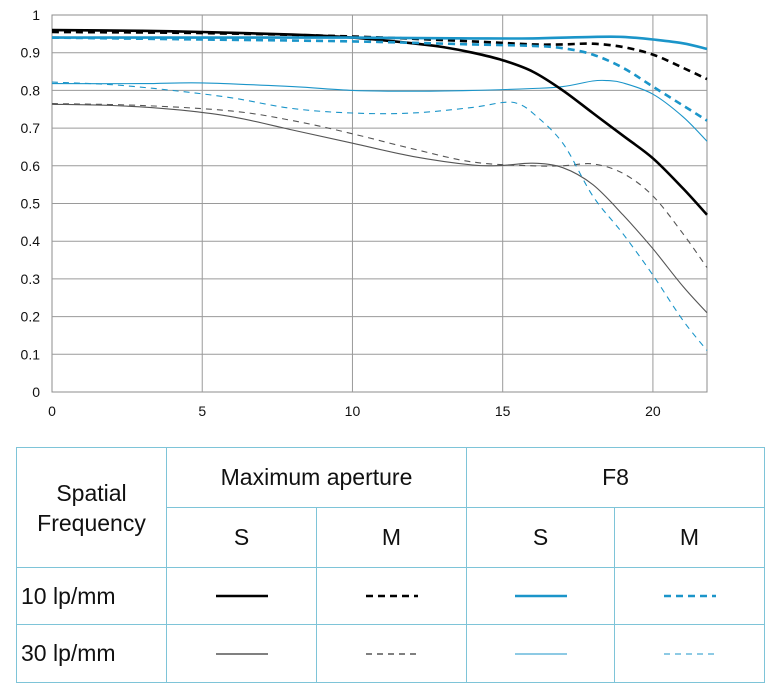 The height and width of the screenshot is (690, 780). Describe the element at coordinates (31, 90) in the screenshot. I see `y-tick-label: 0.8` at that location.